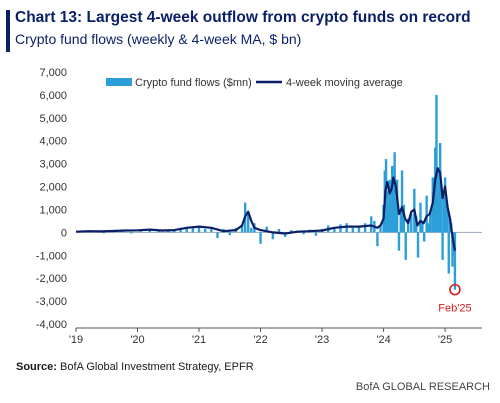 This screenshot has width=500, height=403. I want to click on x-tick-label: '22, so click(260, 340).